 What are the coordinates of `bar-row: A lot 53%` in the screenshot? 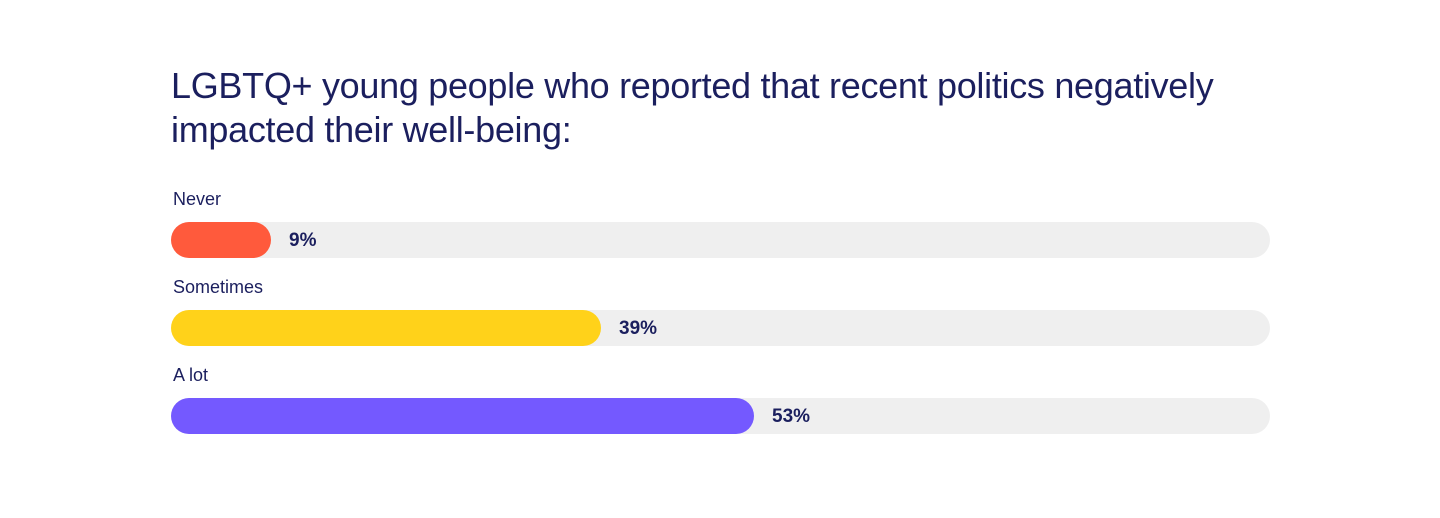 It's located at (720, 408).